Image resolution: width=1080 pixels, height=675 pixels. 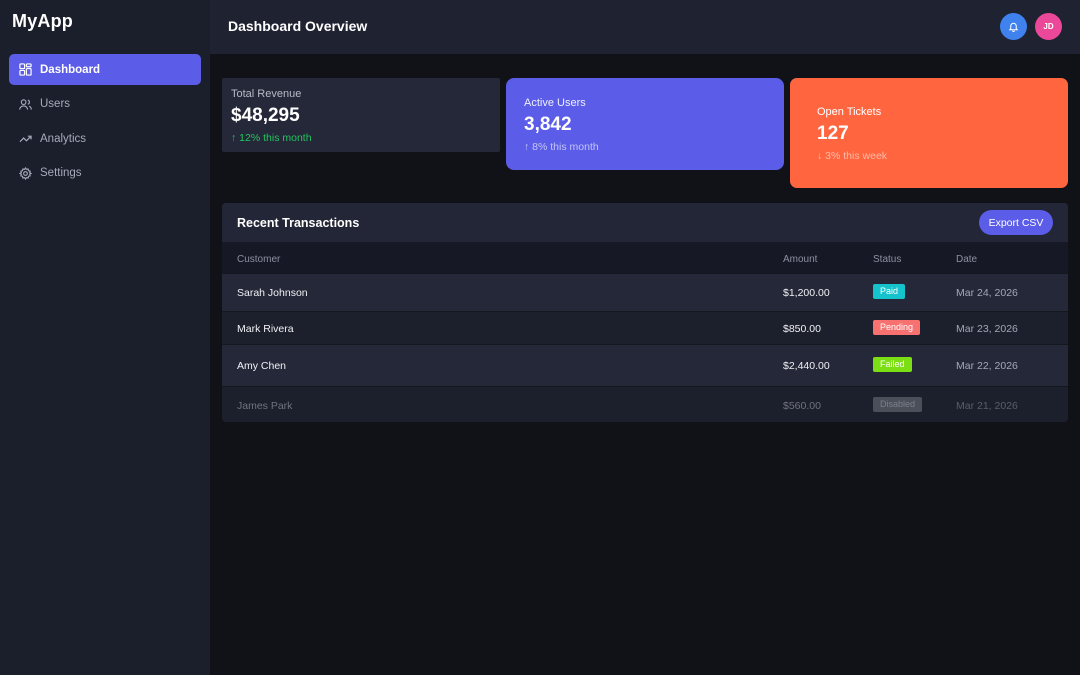 What do you see at coordinates (70, 69) in the screenshot?
I see `sidebar-item-label: Dashboard` at bounding box center [70, 69].